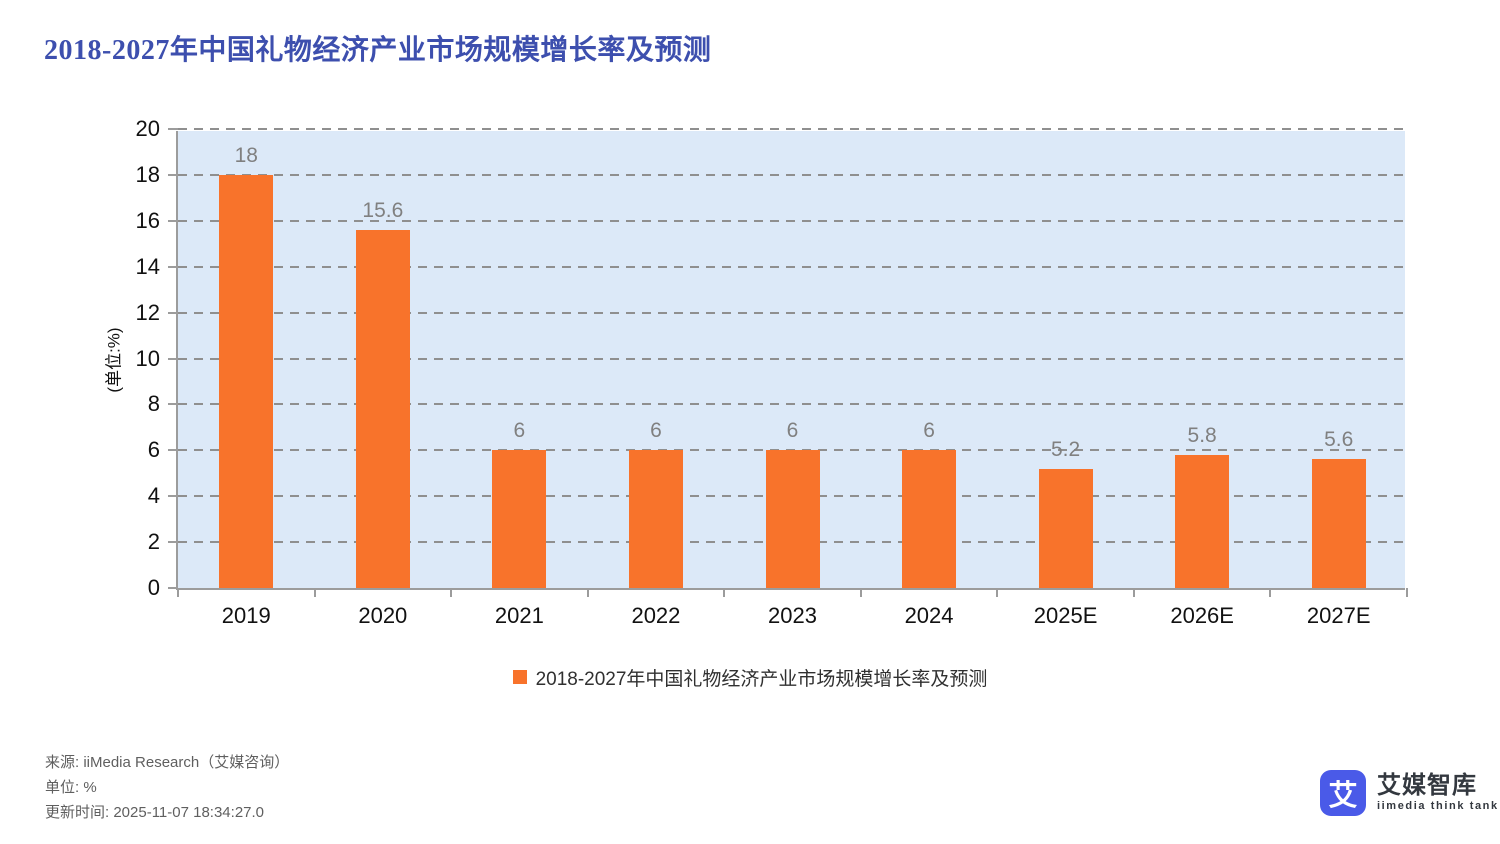 This screenshot has height=844, width=1500. I want to click on updated-line: 更新时间: 2025-11-07 18:34:27.0, so click(155, 812).